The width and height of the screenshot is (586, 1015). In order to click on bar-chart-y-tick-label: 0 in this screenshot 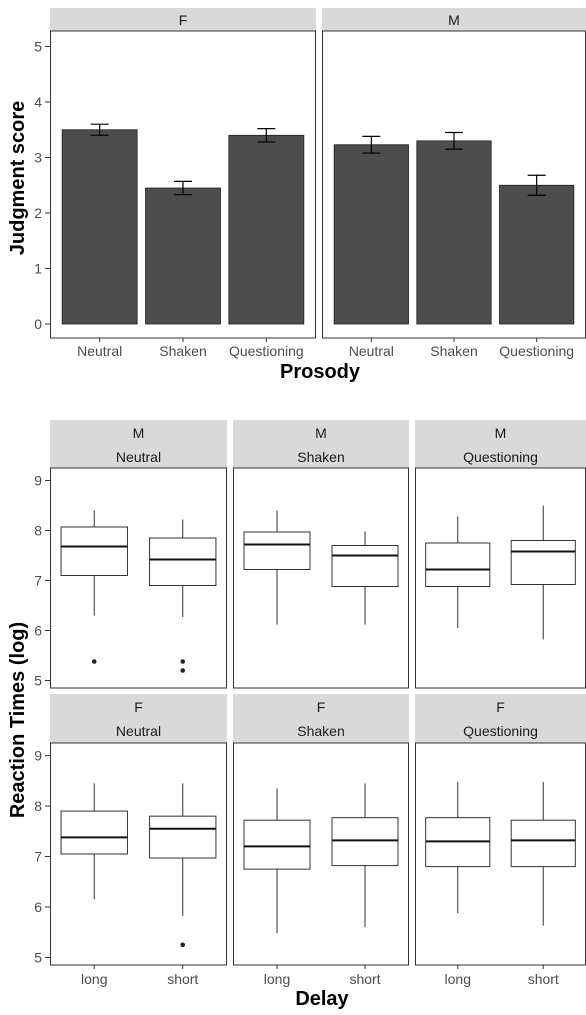, I will do `click(38, 324)`.